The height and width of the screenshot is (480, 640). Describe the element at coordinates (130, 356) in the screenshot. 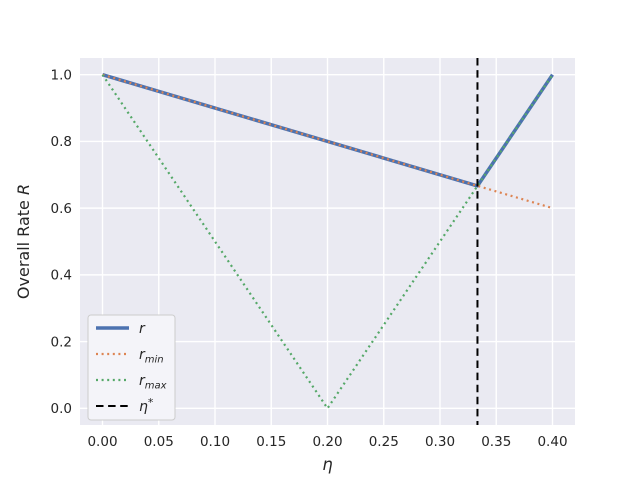

I see `legend-item-r_min: rmin` at that location.